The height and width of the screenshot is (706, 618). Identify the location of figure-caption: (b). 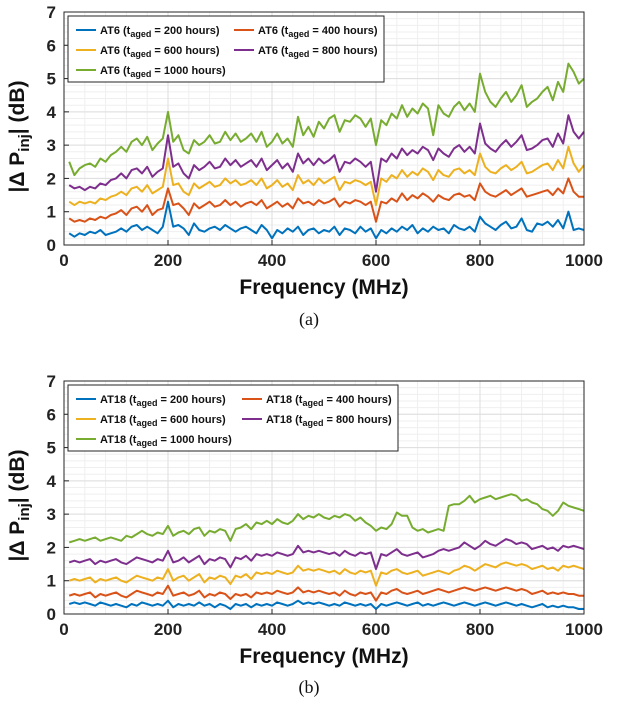
(309, 687).